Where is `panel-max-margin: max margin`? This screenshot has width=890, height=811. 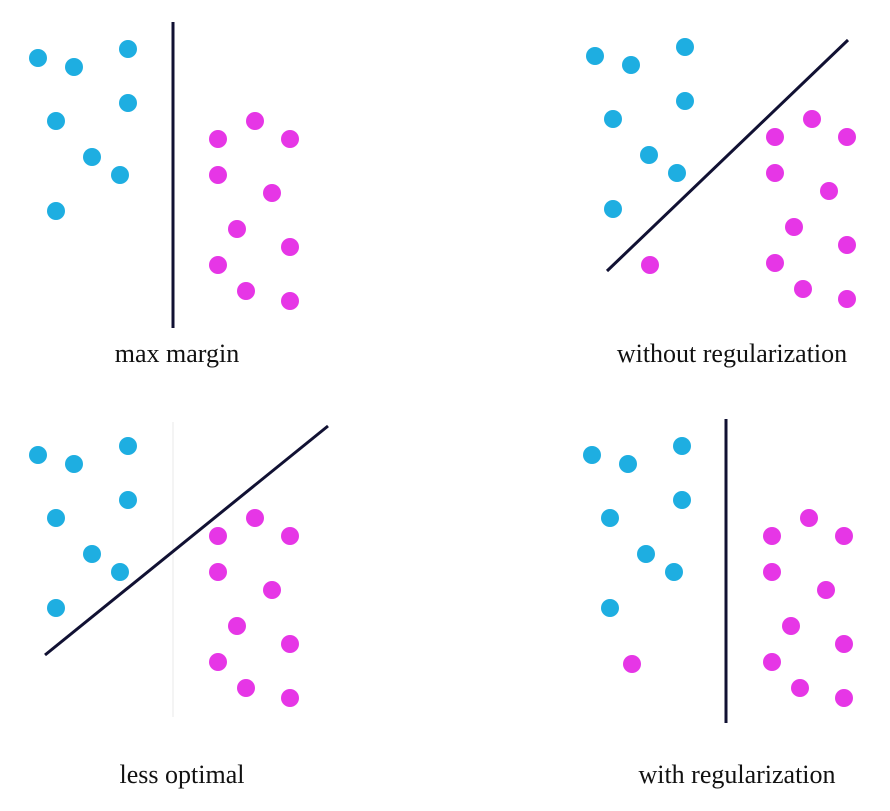
panel-max-margin: max margin is located at coordinates (164, 195).